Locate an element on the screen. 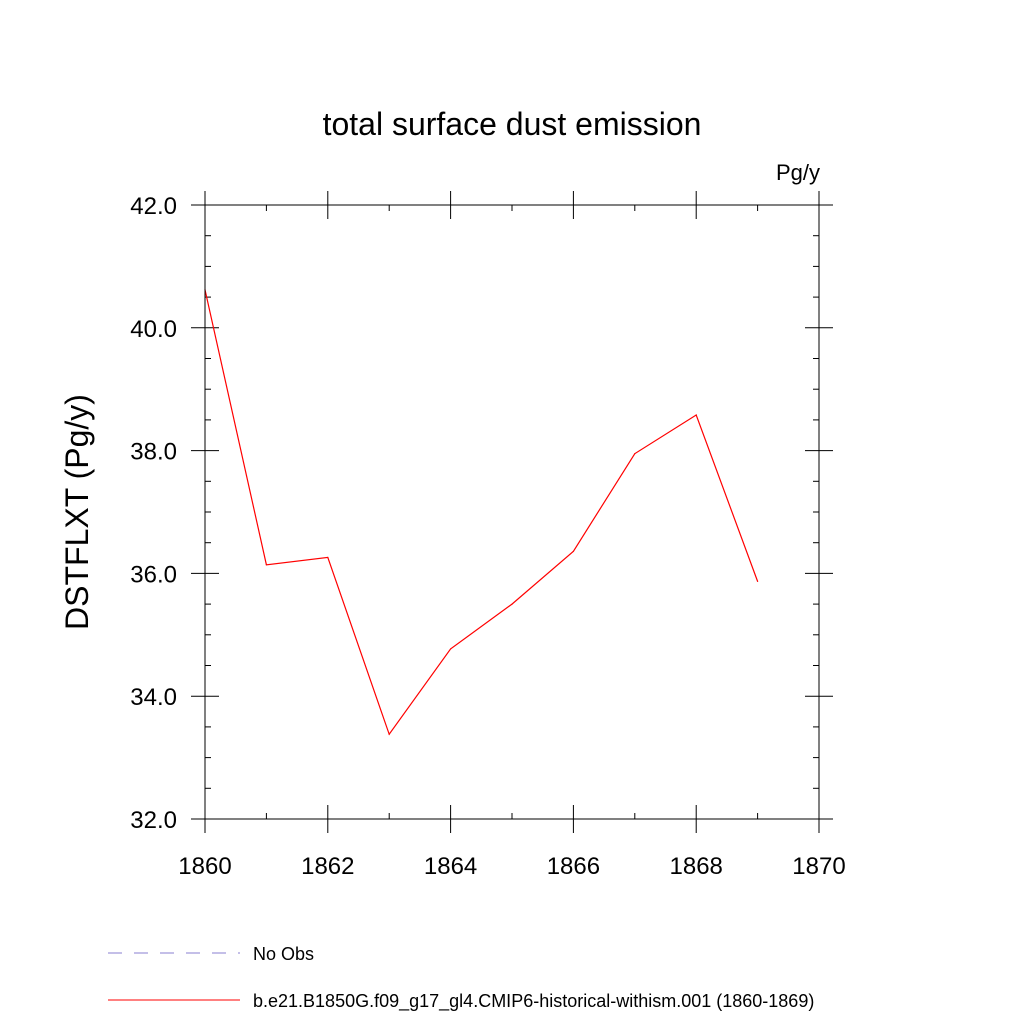 This screenshot has width=1024, height=1024. y-tick-label: 36.0 is located at coordinates (153, 574).